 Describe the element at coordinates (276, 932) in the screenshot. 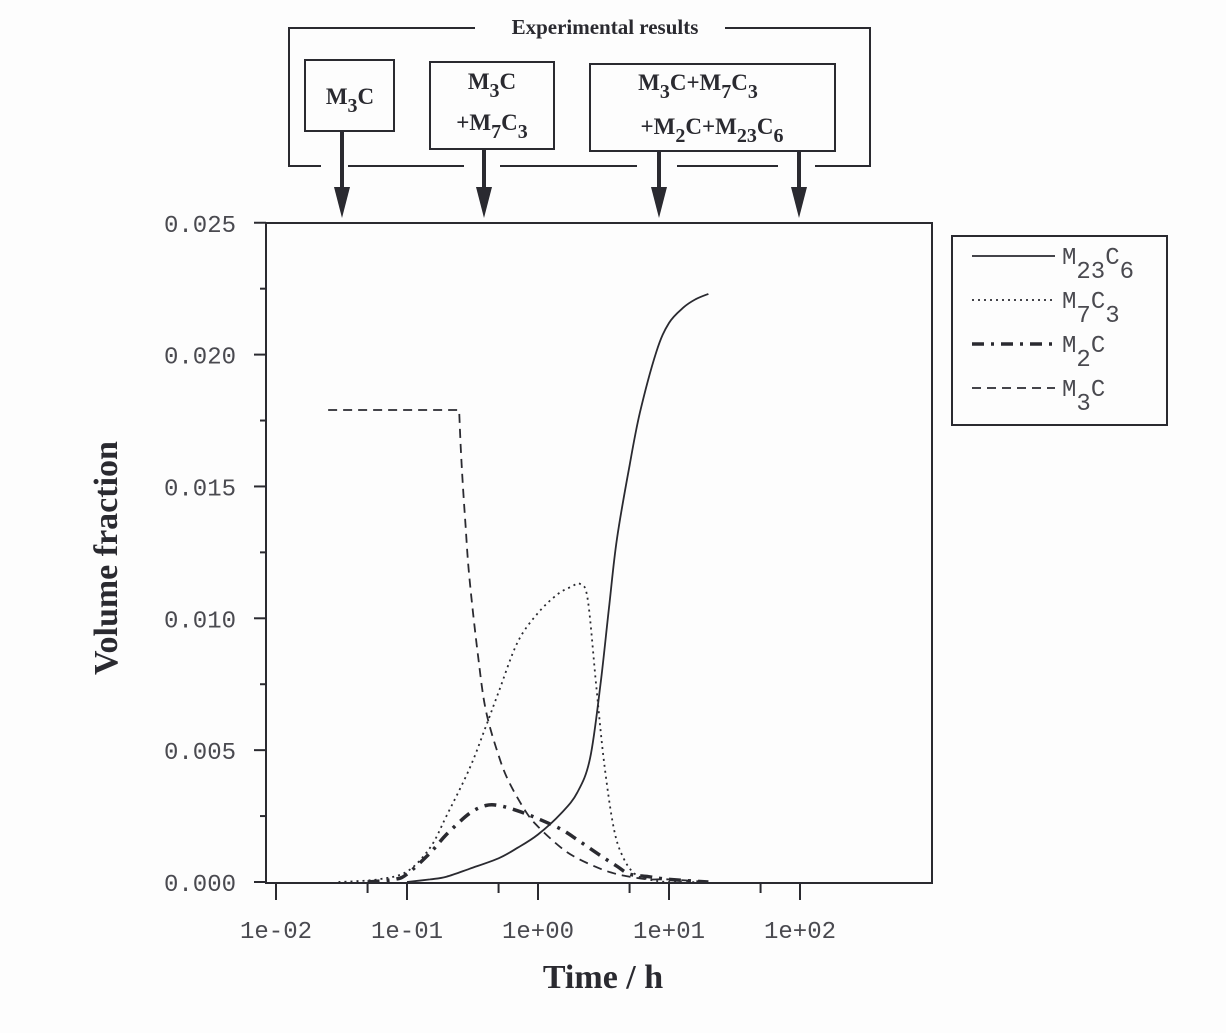

I see `x-tick-label: 1e-02` at that location.